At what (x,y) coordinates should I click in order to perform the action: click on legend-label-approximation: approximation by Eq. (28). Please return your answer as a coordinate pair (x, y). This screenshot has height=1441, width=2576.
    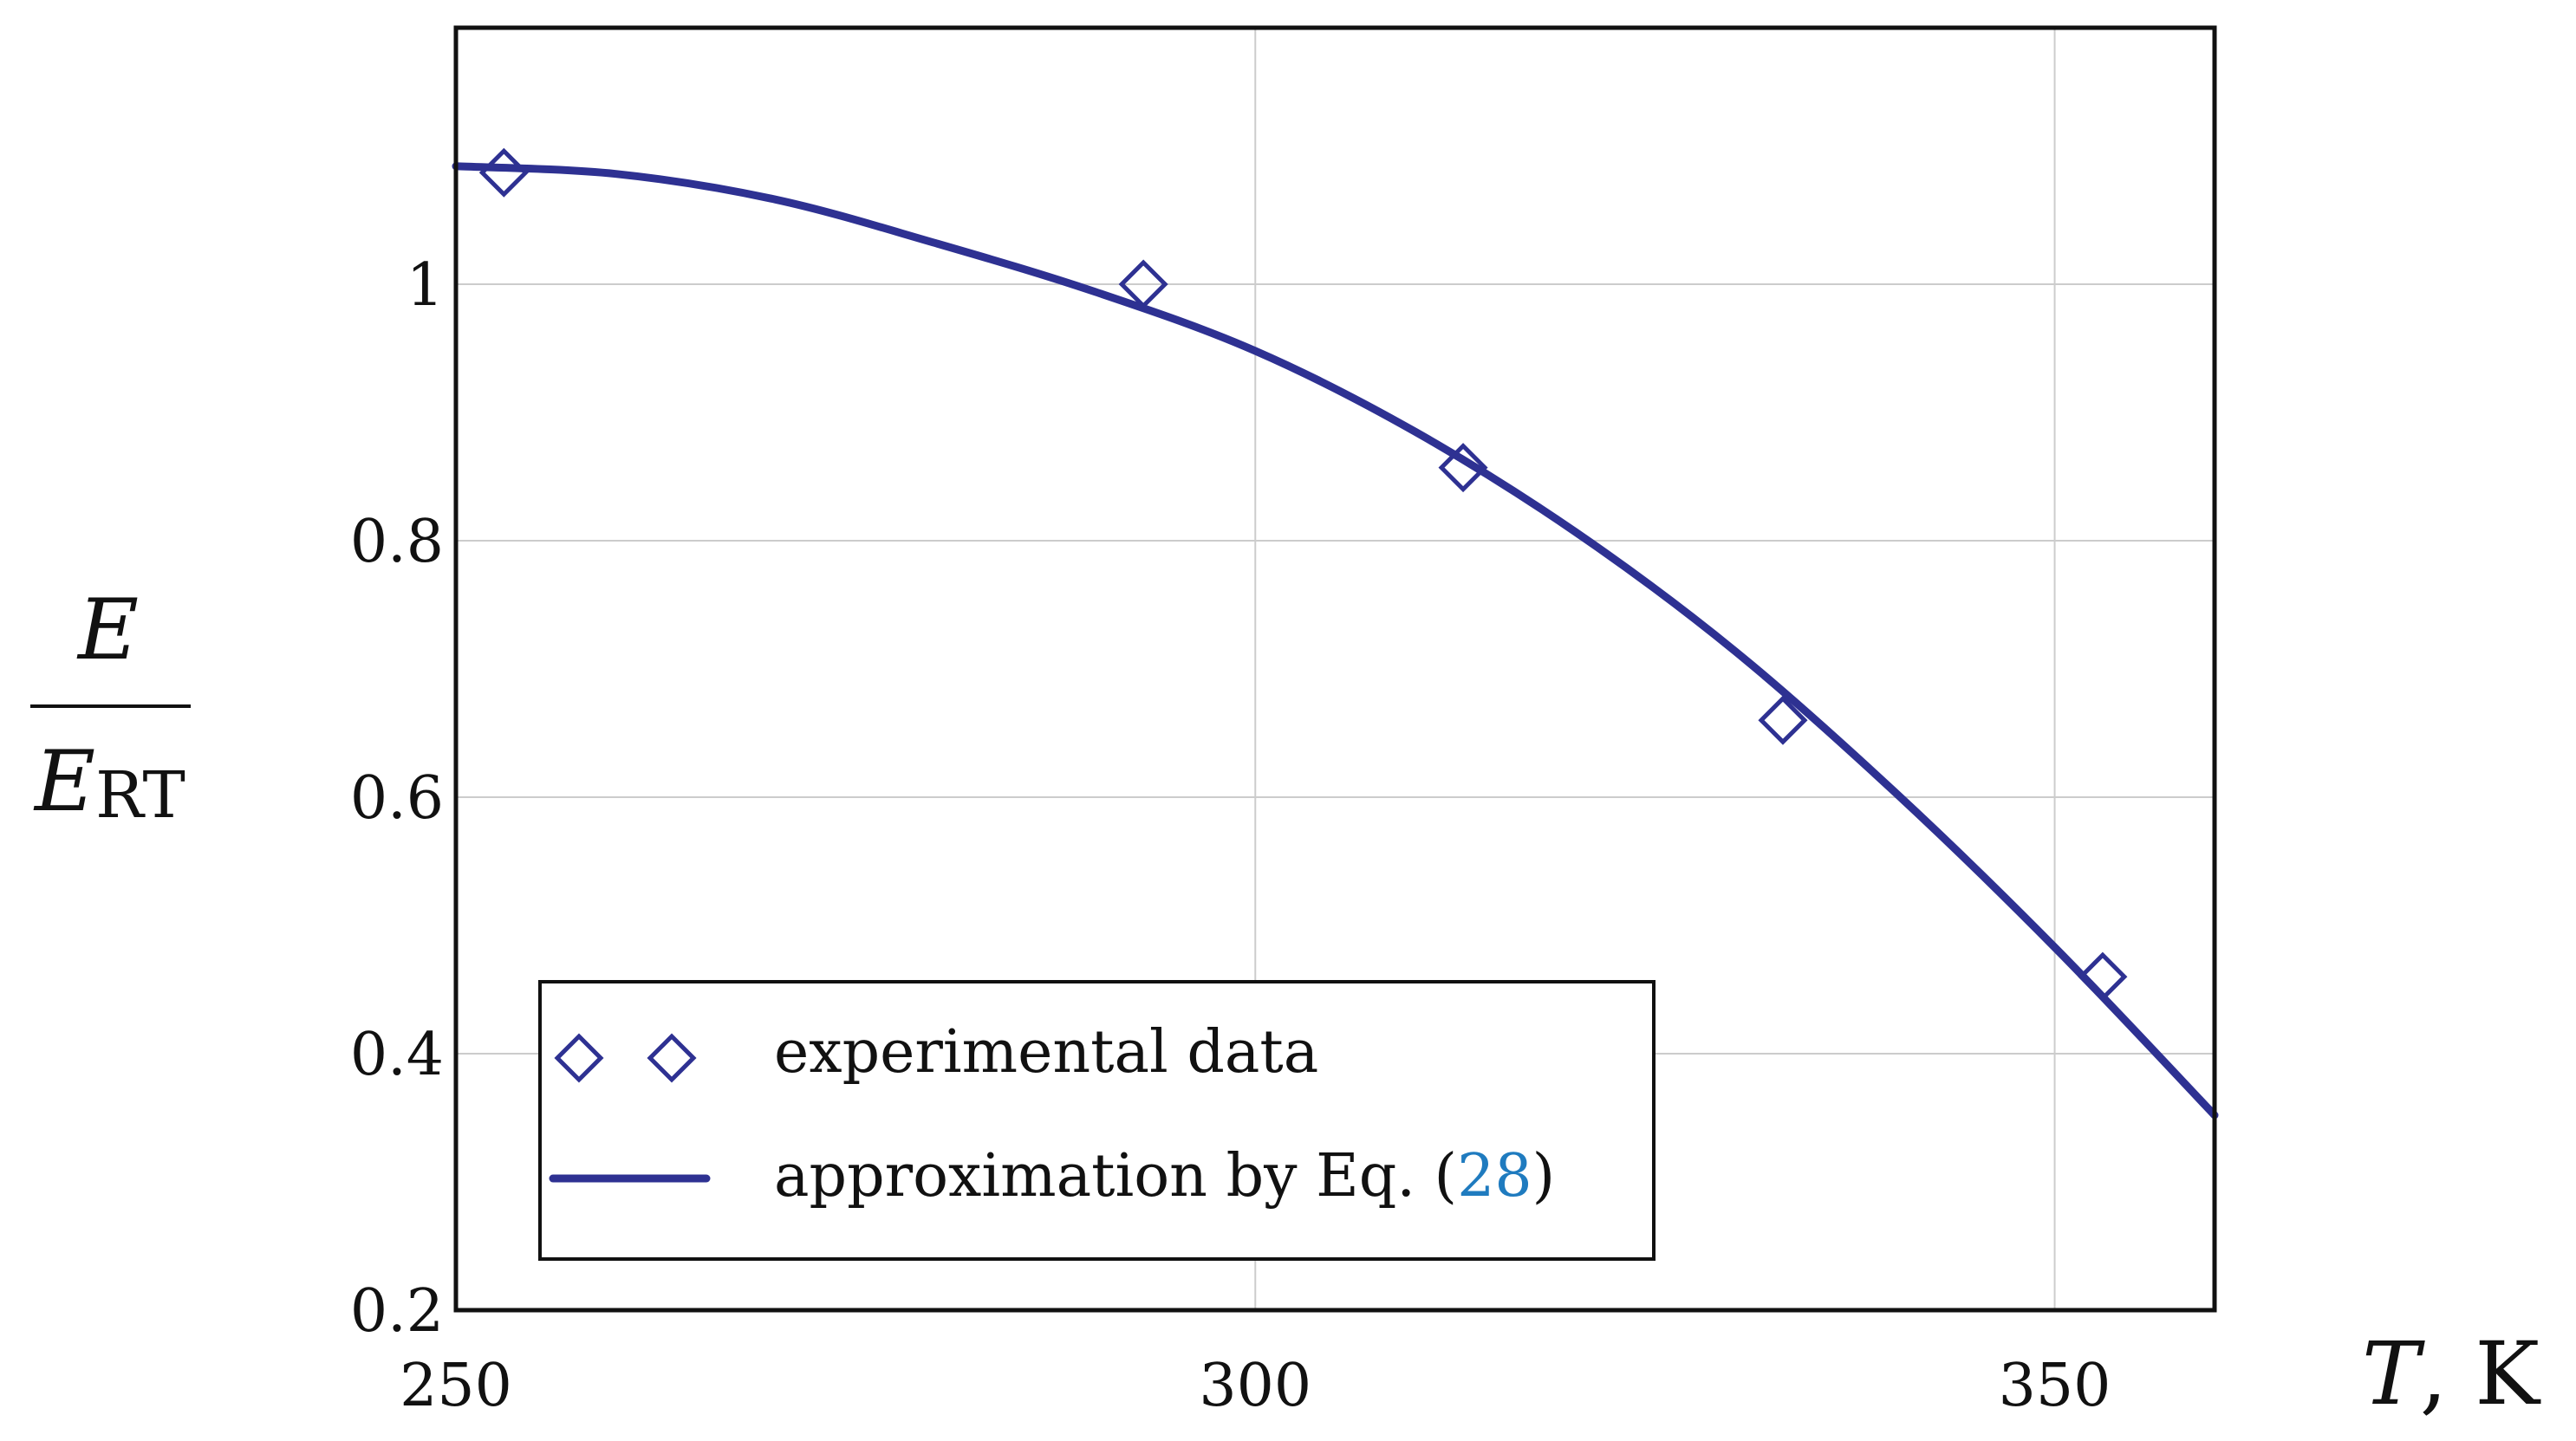
    Looking at the image, I should click on (1164, 1177).